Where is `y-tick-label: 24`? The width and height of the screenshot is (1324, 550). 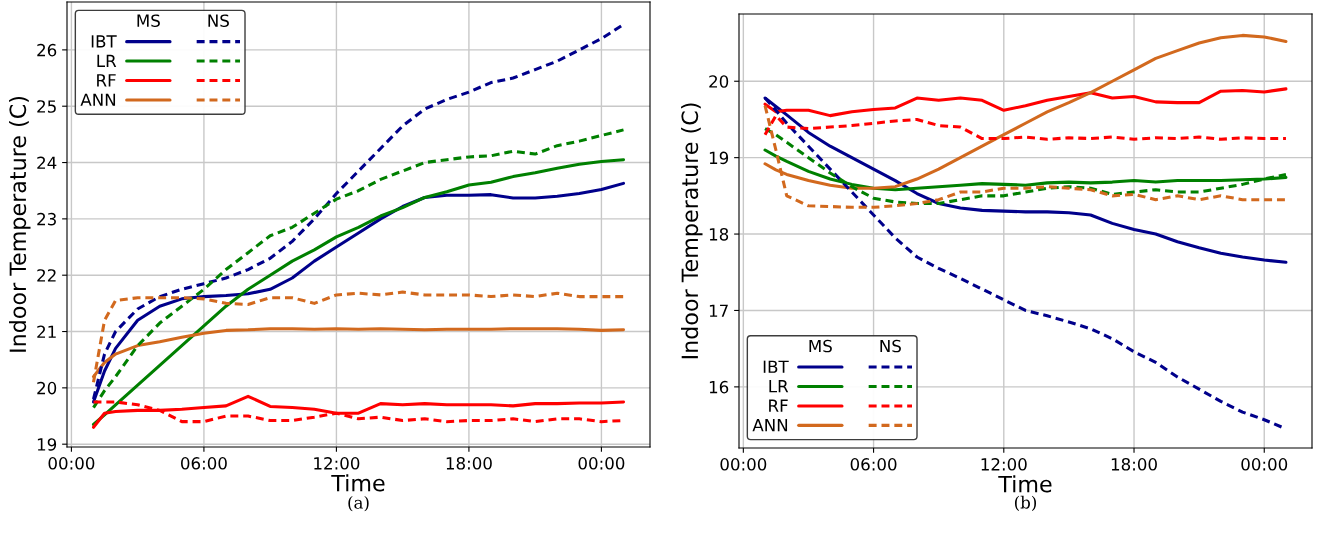 y-tick-label: 24 is located at coordinates (47, 162).